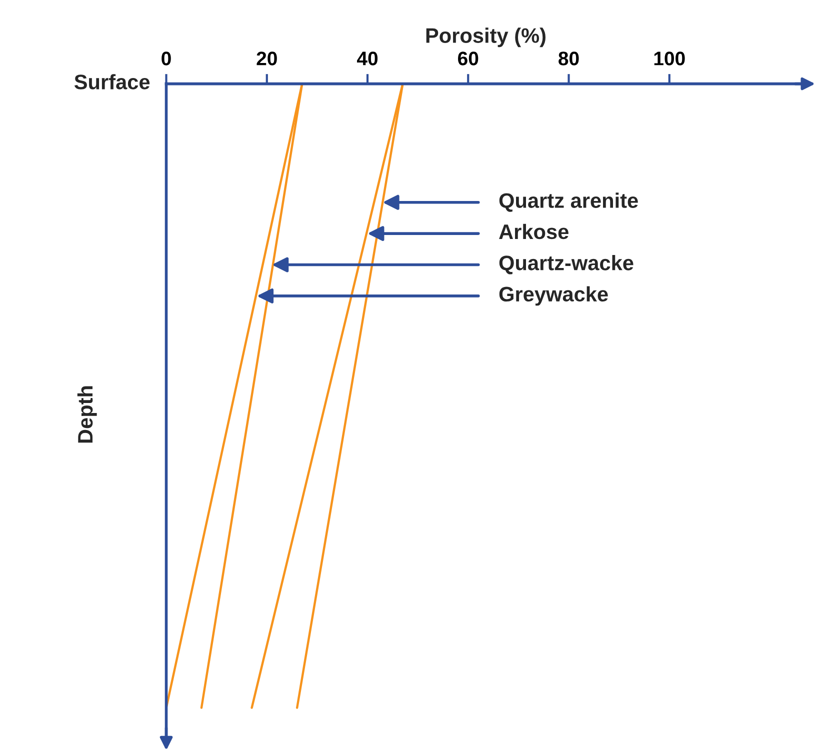  What do you see at coordinates (87, 414) in the screenshot?
I see `y-axis-title: Depth` at bounding box center [87, 414].